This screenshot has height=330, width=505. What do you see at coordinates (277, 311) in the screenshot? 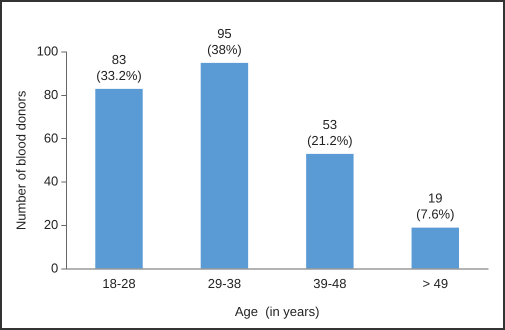
I see `x-axis-title: Age (in years)` at bounding box center [277, 311].